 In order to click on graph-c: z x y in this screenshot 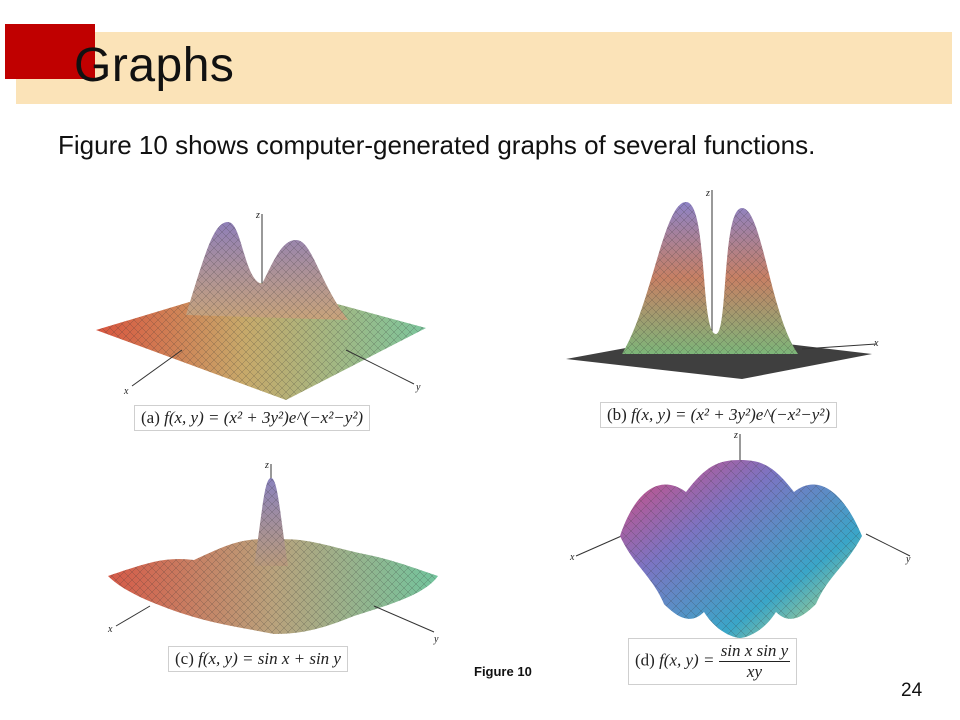, I will do `click(274, 551)`.